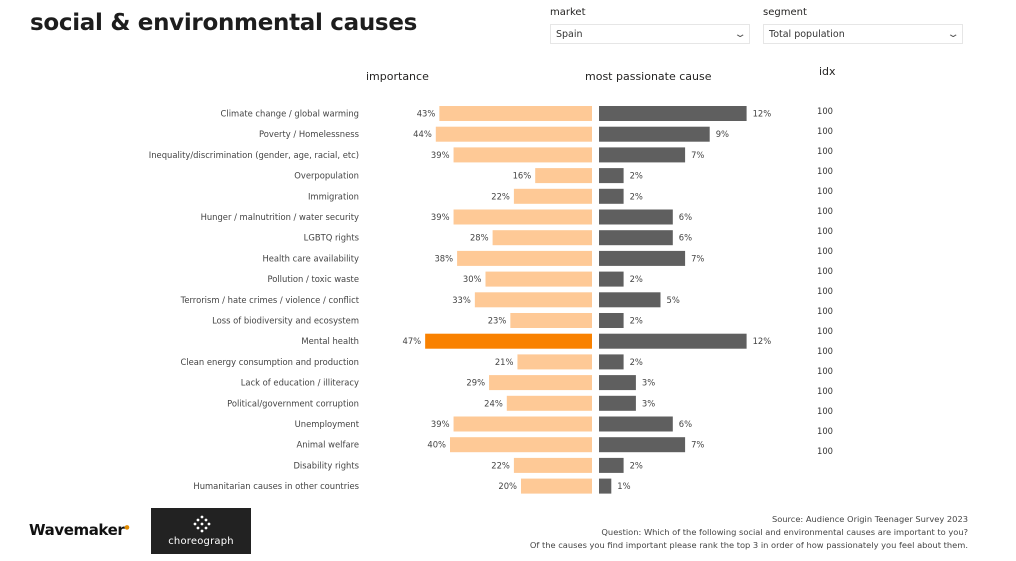 The image size is (1016, 561). I want to click on segment-slicer: segment Total population ⌄, so click(863, 25).